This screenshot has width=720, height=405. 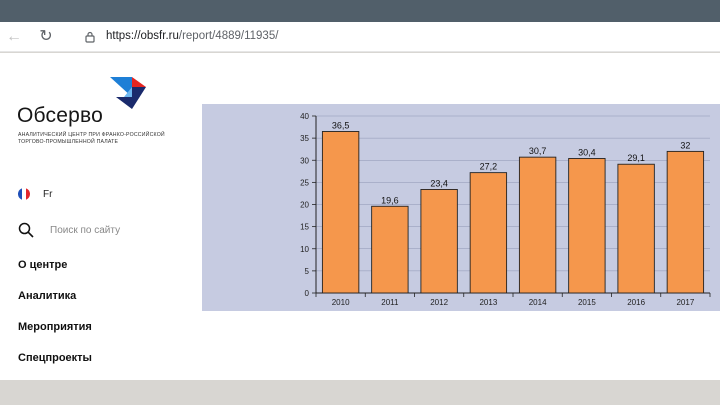 I want to click on url-path: /report/4889/11935/, so click(x=228, y=36).